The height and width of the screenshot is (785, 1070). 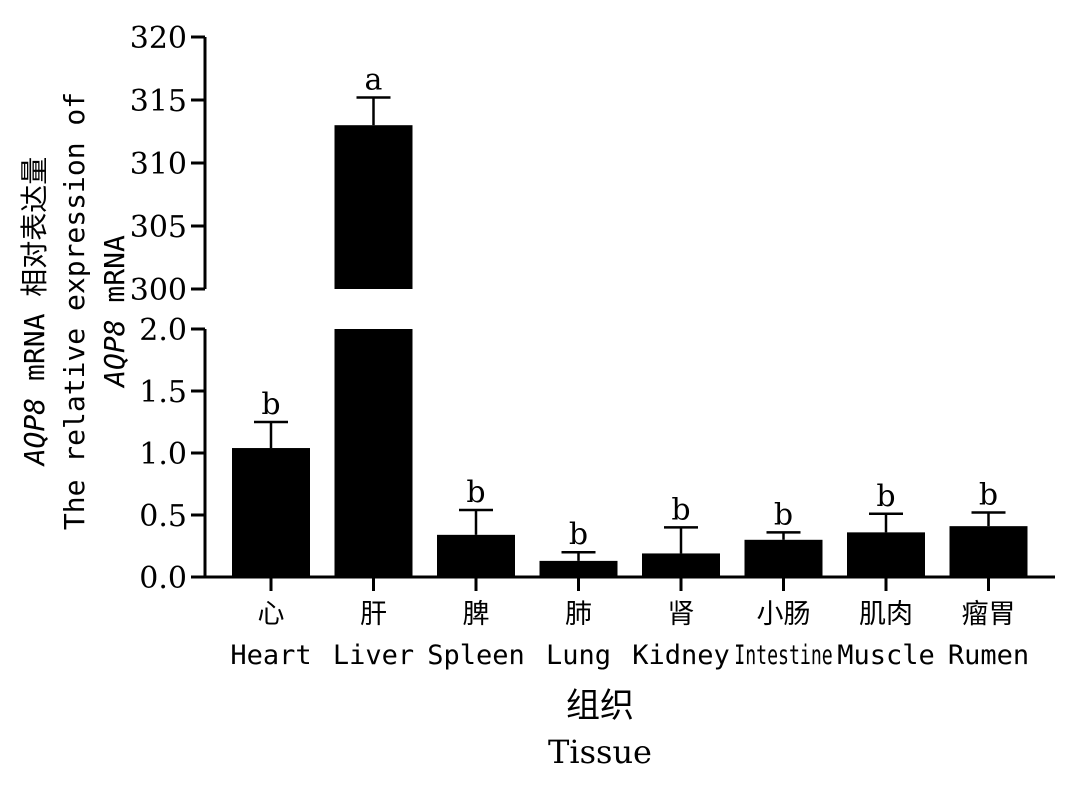 What do you see at coordinates (783, 655) in the screenshot?
I see `category-label-en-intestine: Intestine` at bounding box center [783, 655].